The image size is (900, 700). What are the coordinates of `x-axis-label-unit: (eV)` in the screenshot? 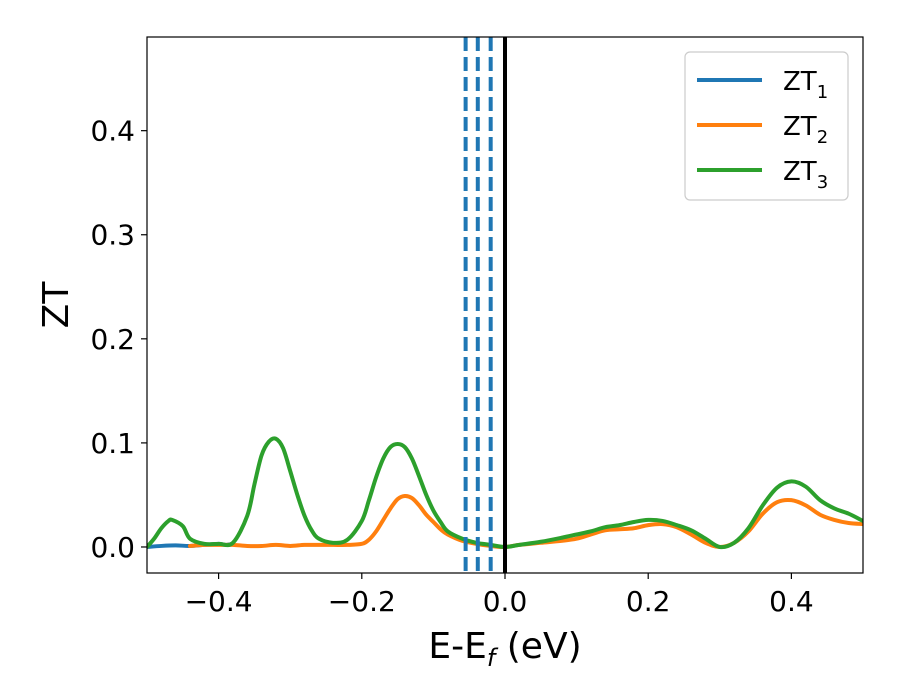 It's located at (538, 646).